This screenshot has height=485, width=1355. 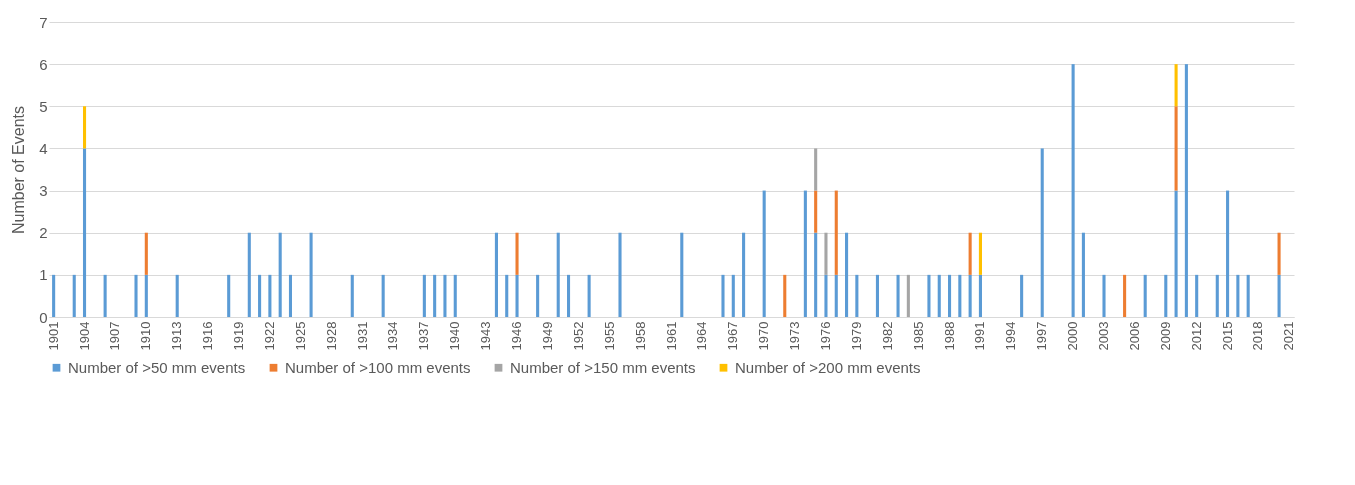 I want to click on y-axis-title: Number of Events, so click(x=19, y=170).